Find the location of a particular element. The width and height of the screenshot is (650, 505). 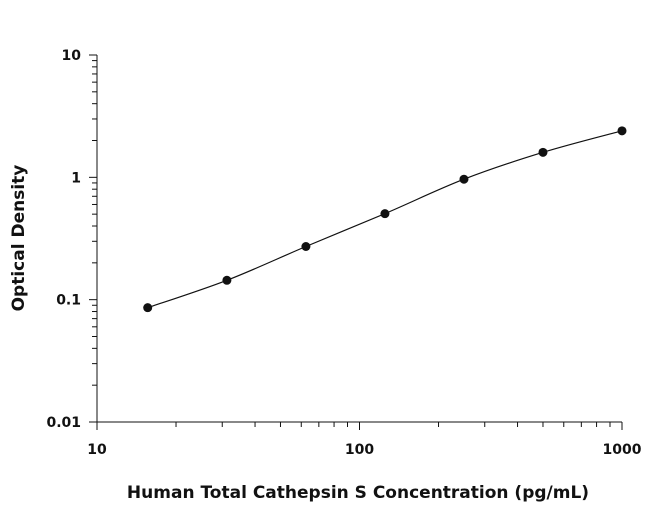

y-tick-label: 10 is located at coordinates (72, 56).